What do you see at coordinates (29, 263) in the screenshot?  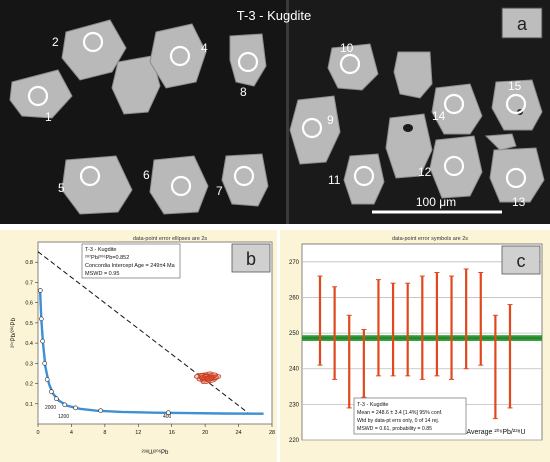 I see `y-tick-label: 0.8` at bounding box center [29, 263].